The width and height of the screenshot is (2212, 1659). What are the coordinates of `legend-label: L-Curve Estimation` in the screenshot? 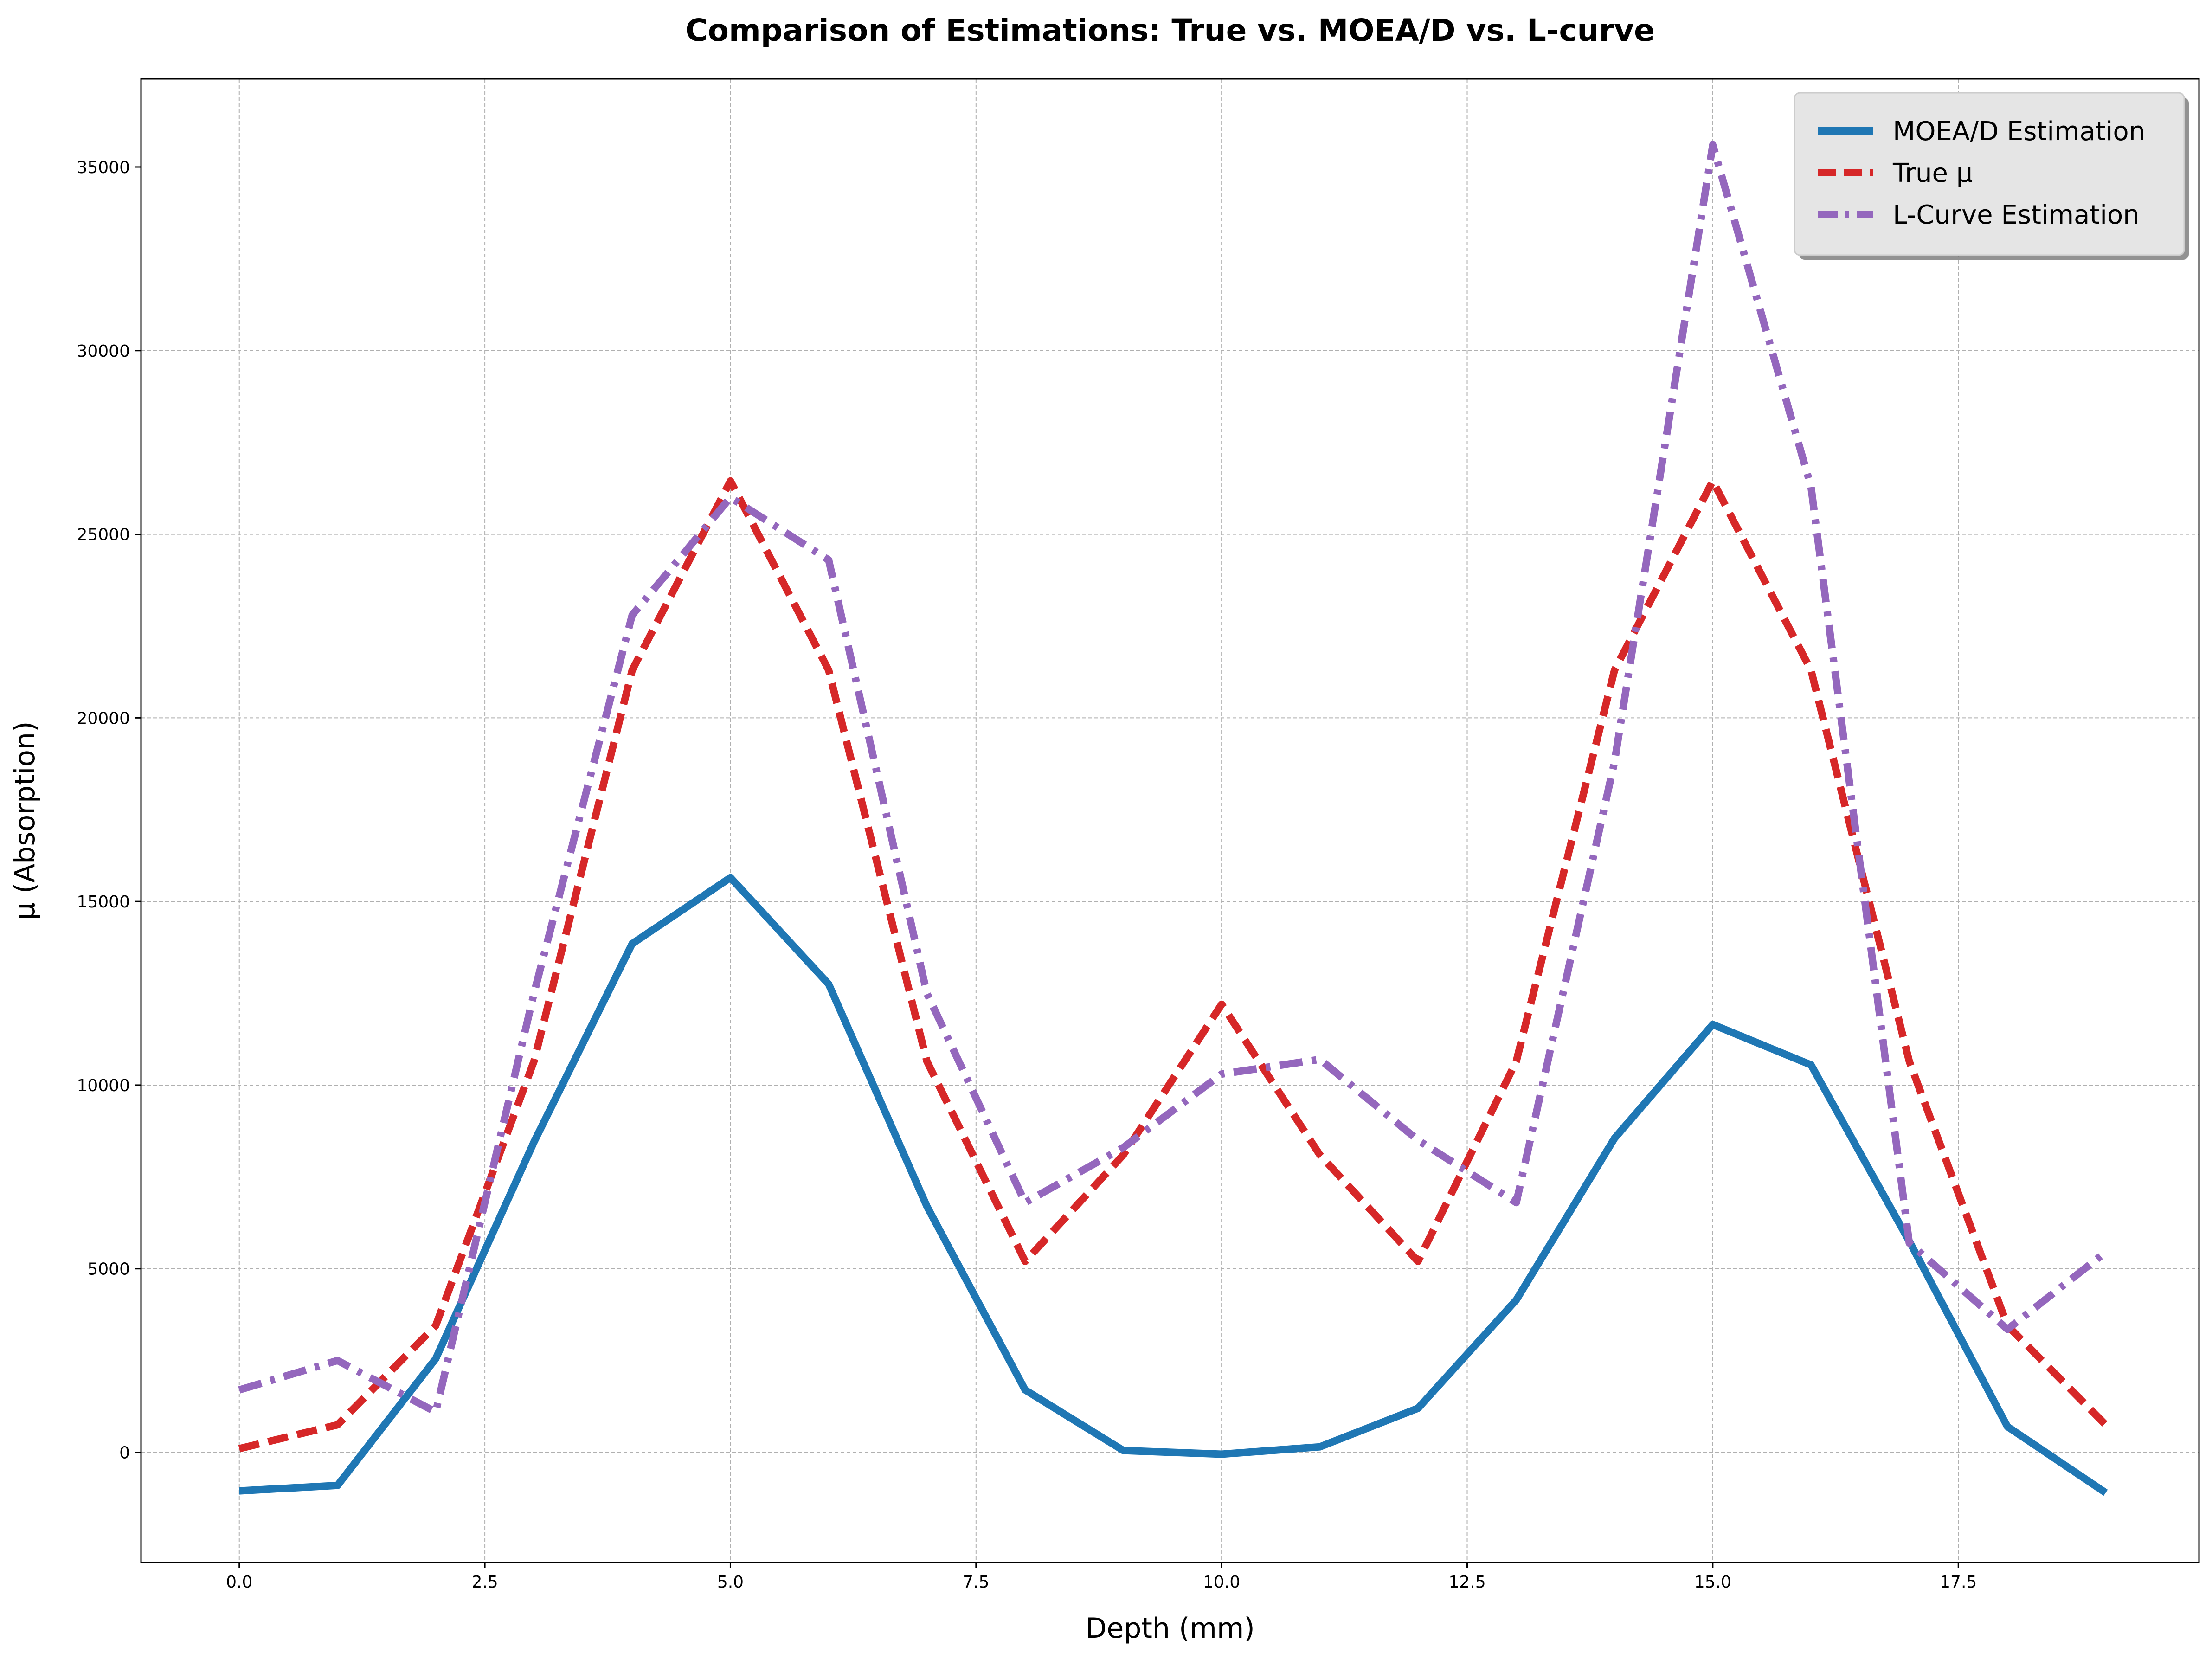 It's located at (2016, 215).